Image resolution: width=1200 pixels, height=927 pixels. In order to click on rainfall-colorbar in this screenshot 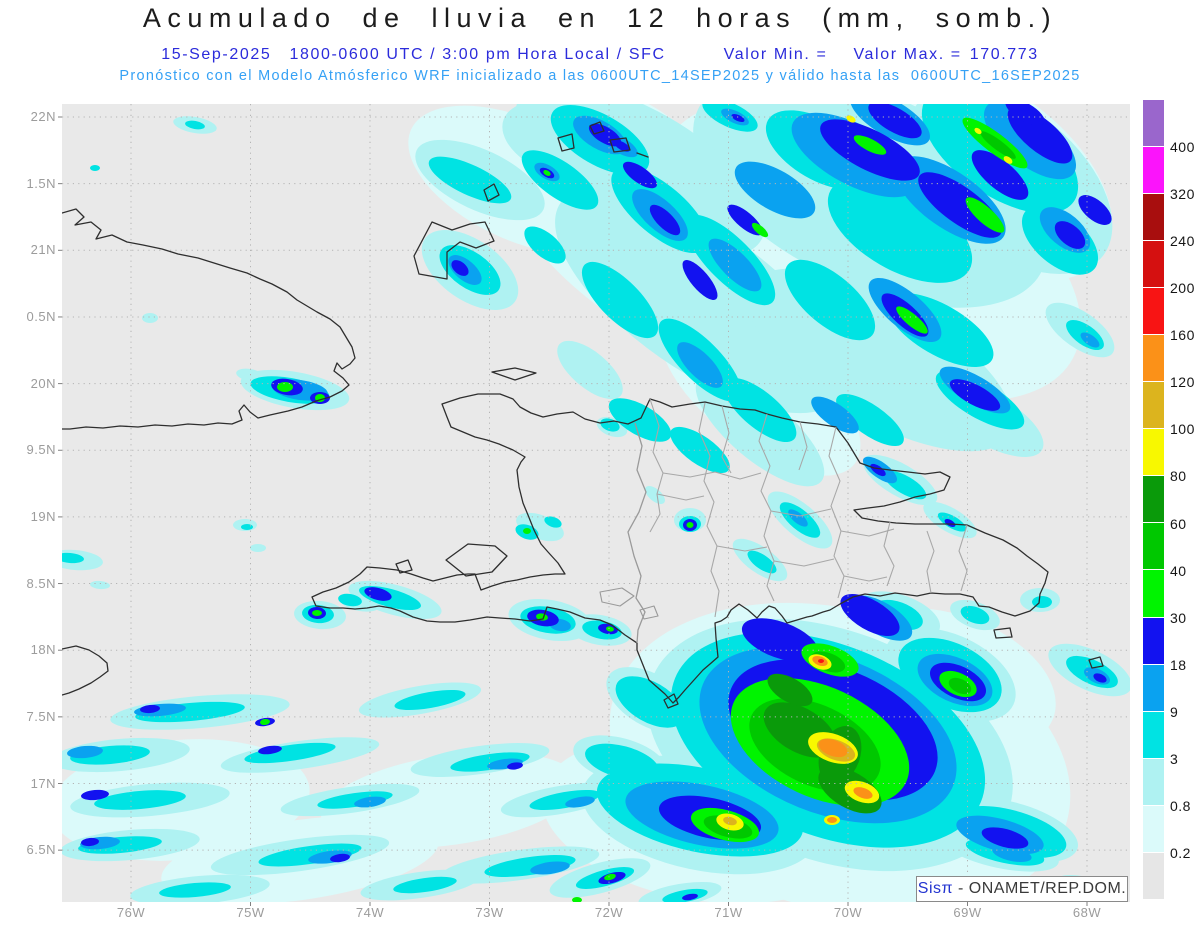, I will do `click(1153, 500)`.